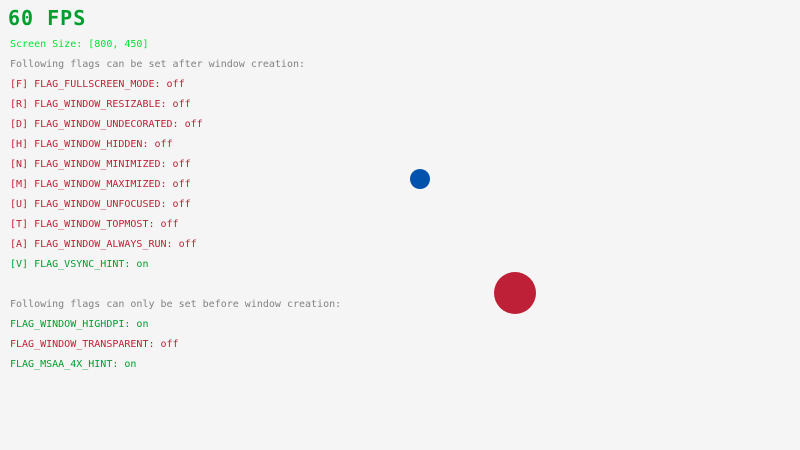  Describe the element at coordinates (100, 204) in the screenshot. I see `flag-row-window-unfocused: [U] FLAG_WINDOW_UNFOCUSED: off` at that location.